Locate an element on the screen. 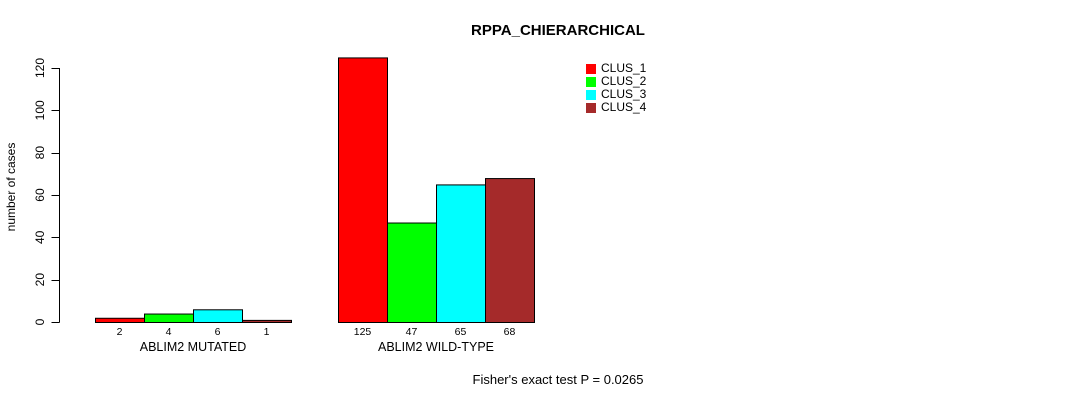  group-label-ablim2-wild-type: ABLIM2 WILD-TYPE is located at coordinates (436, 347).